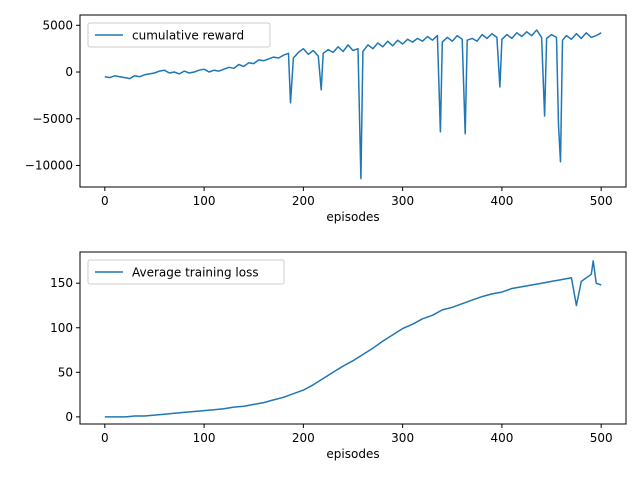 The width and height of the screenshot is (640, 480). What do you see at coordinates (61, 328) in the screenshot?
I see `y-tick-label: 100` at bounding box center [61, 328].